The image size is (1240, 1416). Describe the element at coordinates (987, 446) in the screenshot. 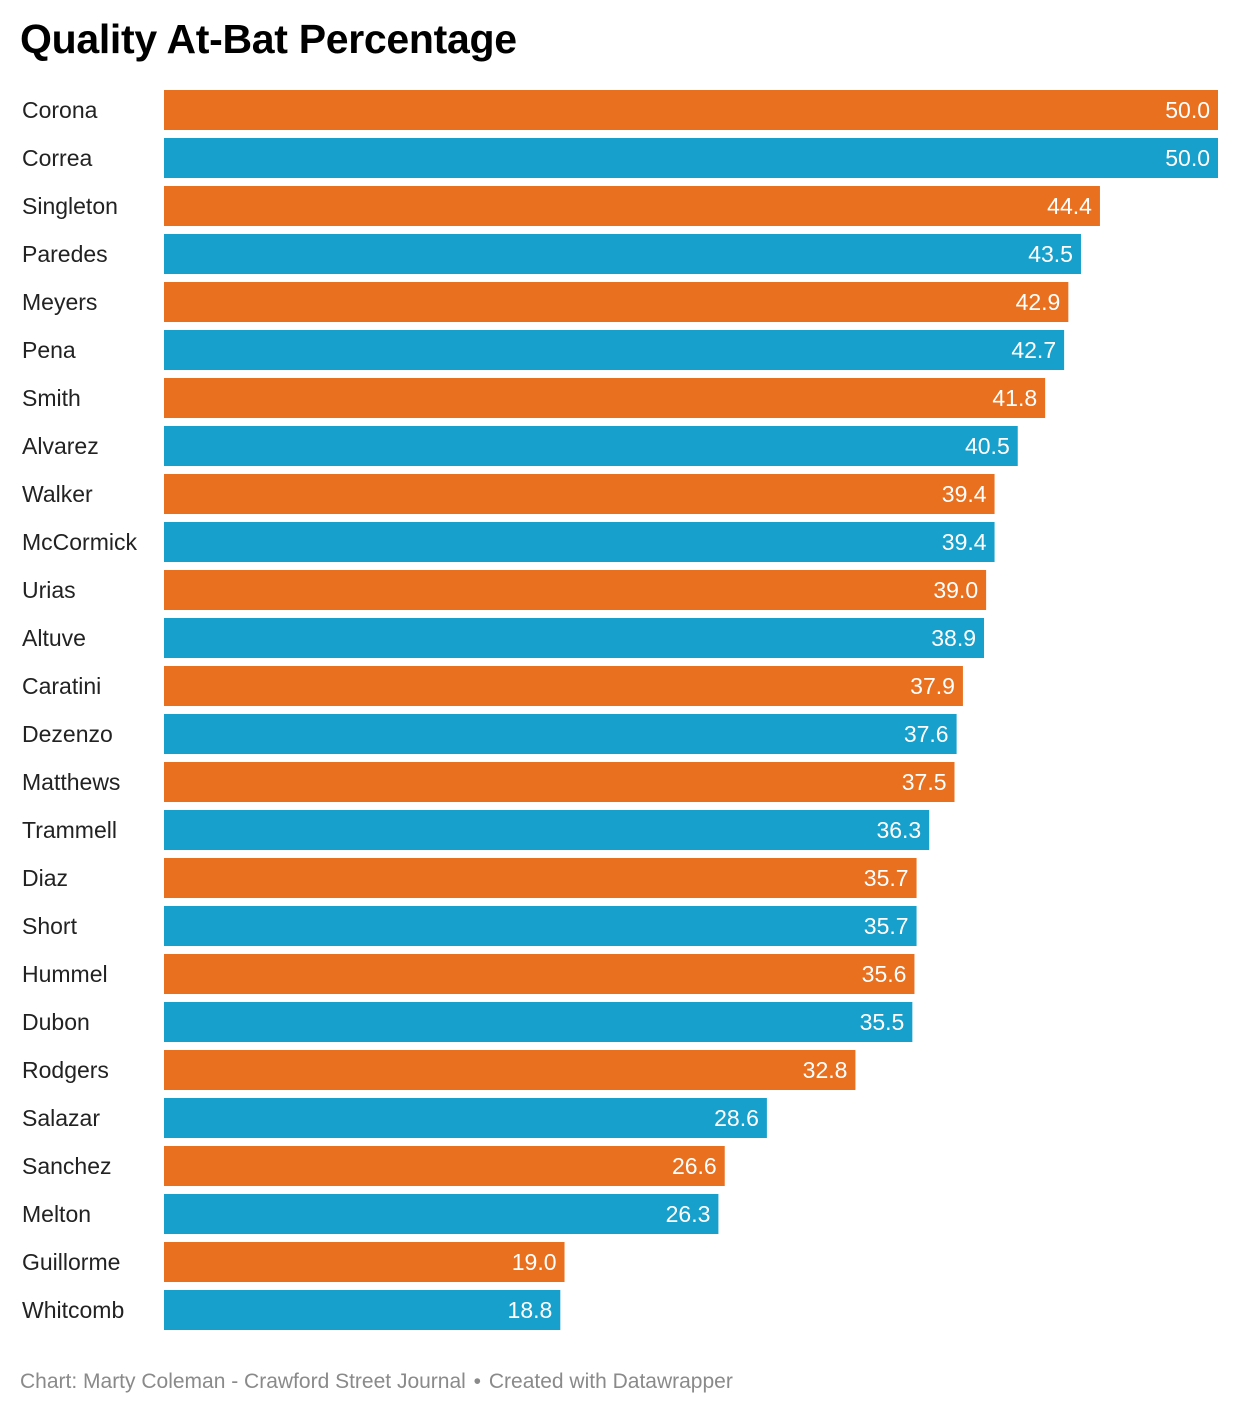

I see `value-label: 40.5` at that location.